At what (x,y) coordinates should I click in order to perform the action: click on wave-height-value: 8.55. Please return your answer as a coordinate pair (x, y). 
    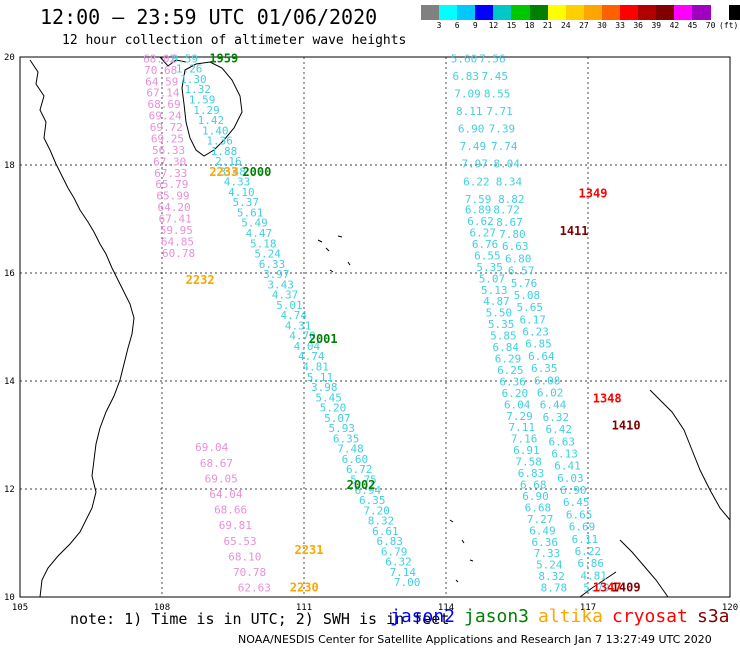
    Looking at the image, I should click on (497, 94).